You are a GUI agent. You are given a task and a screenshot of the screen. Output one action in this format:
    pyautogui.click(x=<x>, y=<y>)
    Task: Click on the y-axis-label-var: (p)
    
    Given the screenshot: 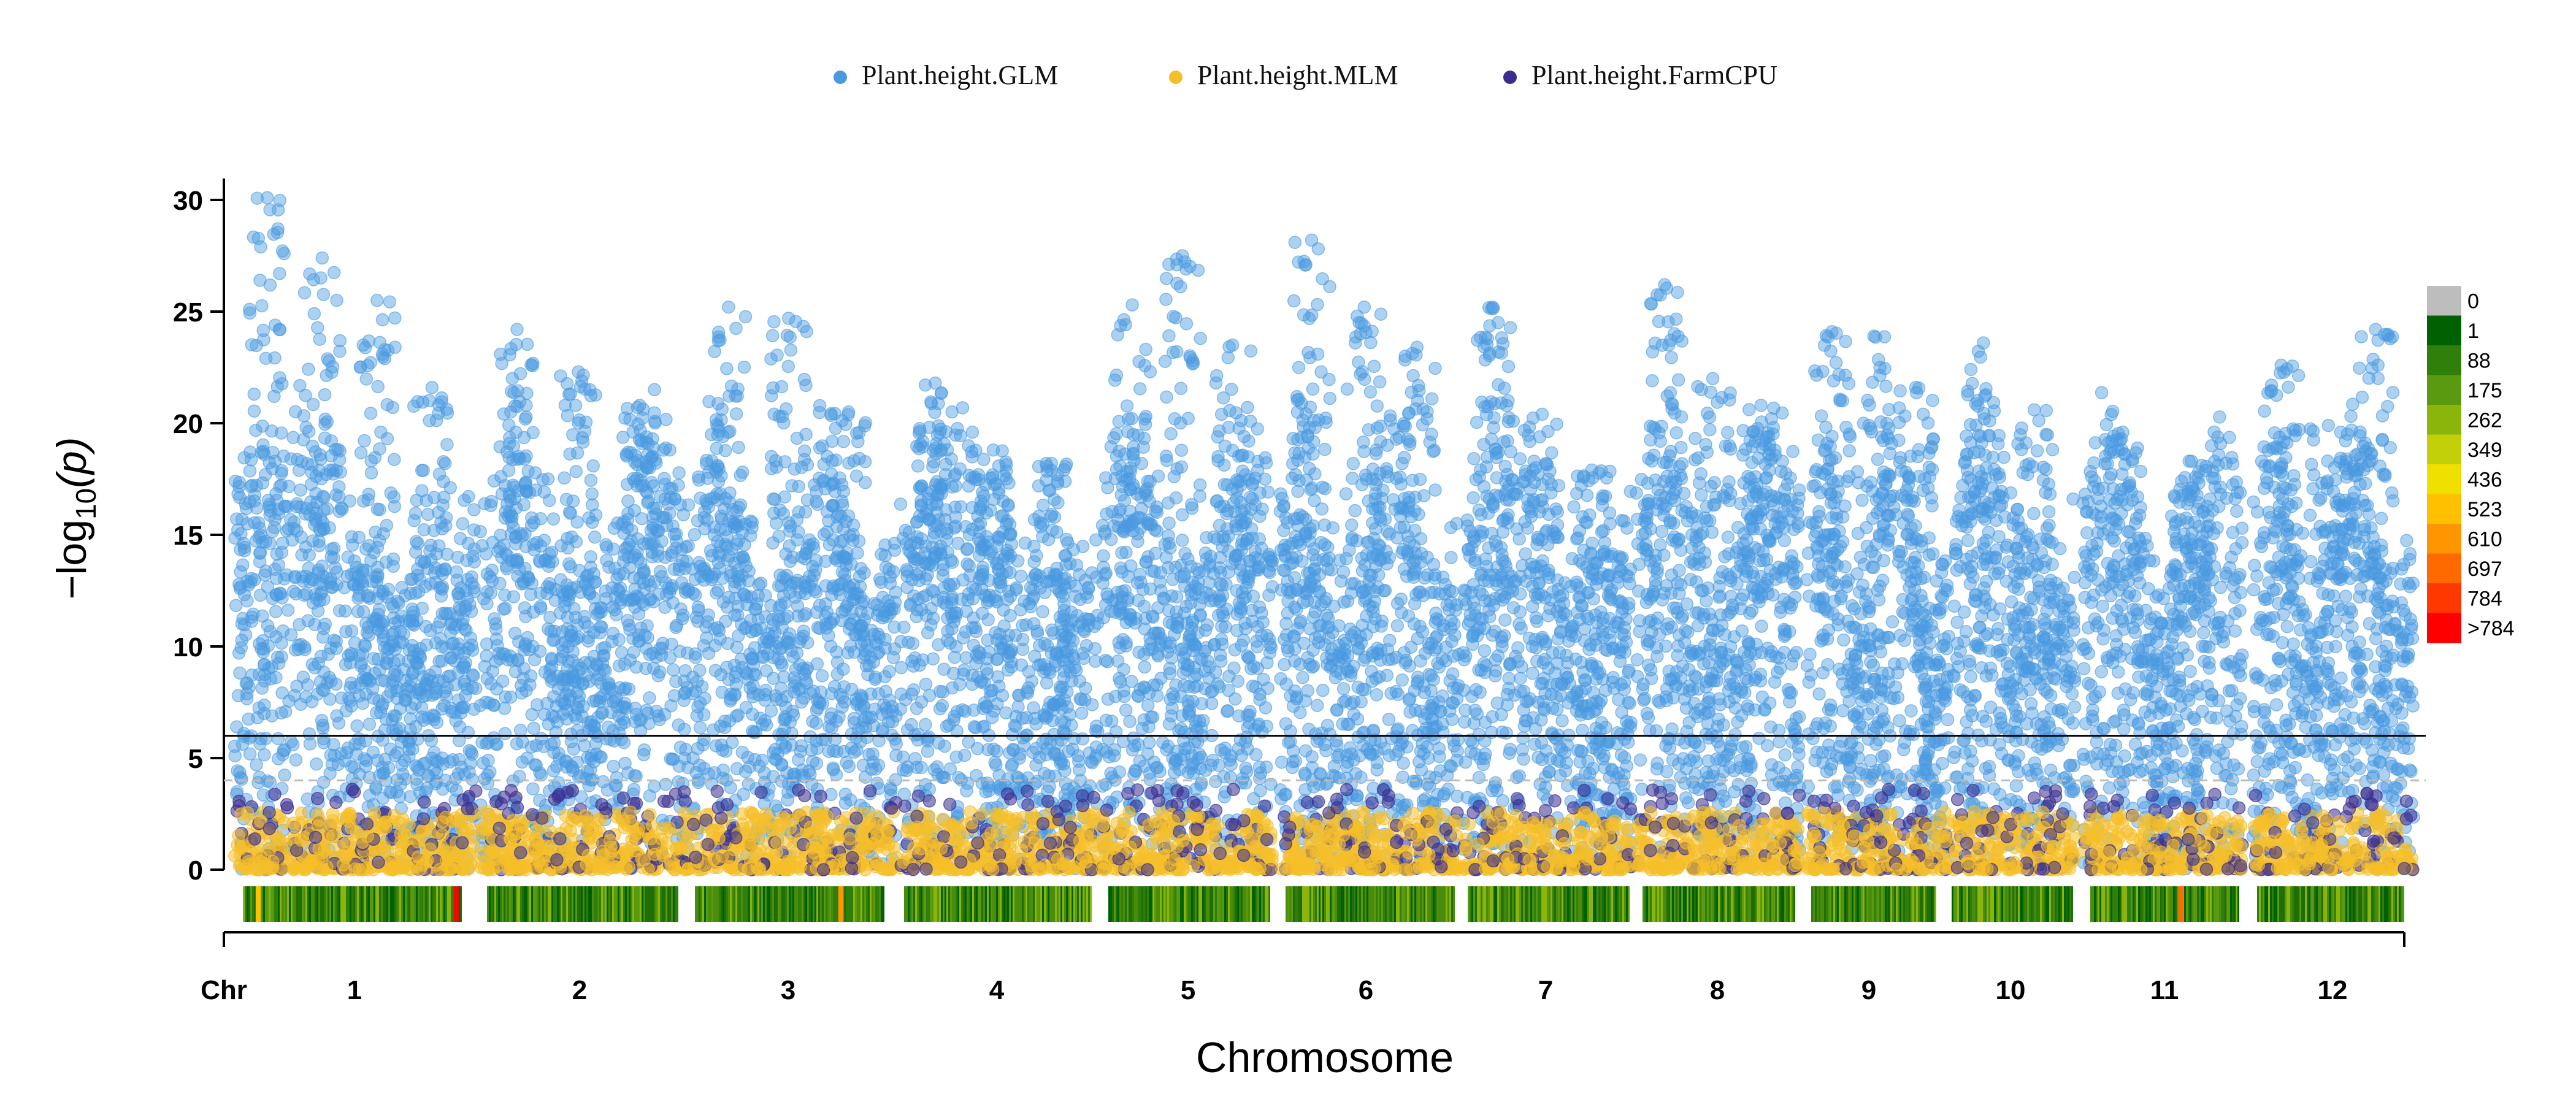 What is the action you would take?
    pyautogui.click(x=71, y=462)
    